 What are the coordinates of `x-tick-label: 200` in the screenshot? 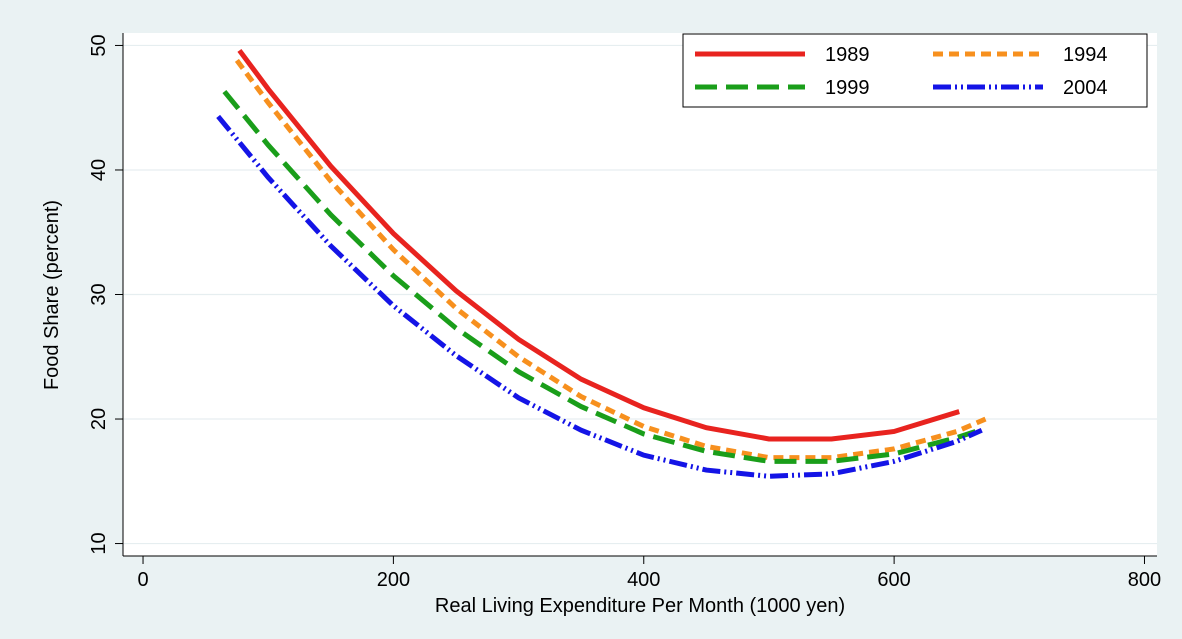 It's located at (393, 580).